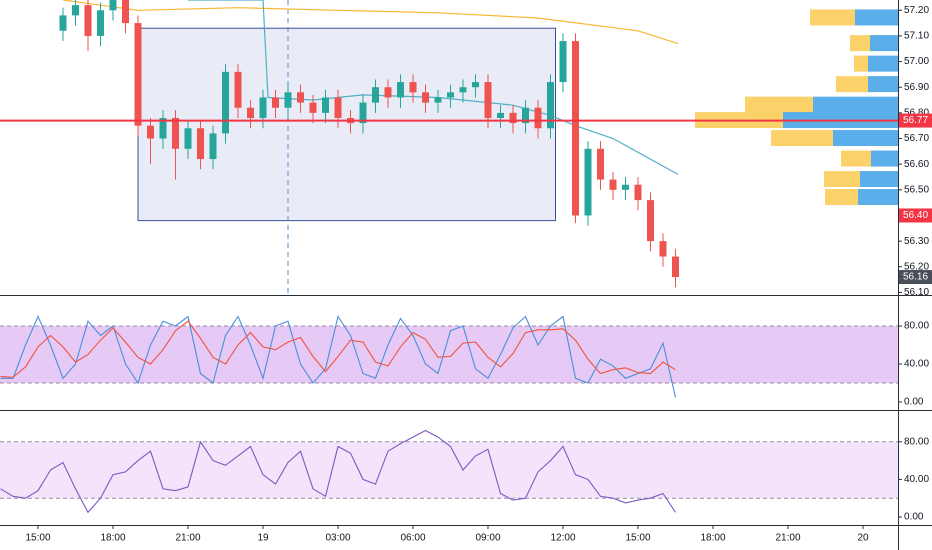 The image size is (932, 550). What do you see at coordinates (863, 538) in the screenshot?
I see `x-tick-label: 20` at bounding box center [863, 538].